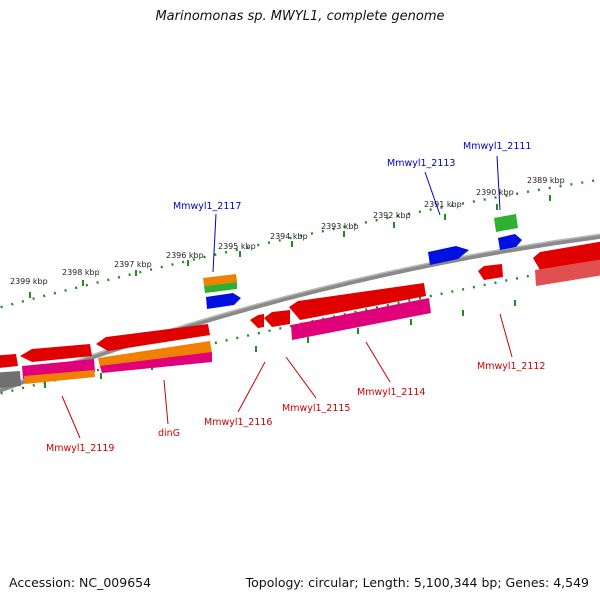 The image size is (600, 600). I want to click on scale-label: 2398 kbp, so click(81, 272).